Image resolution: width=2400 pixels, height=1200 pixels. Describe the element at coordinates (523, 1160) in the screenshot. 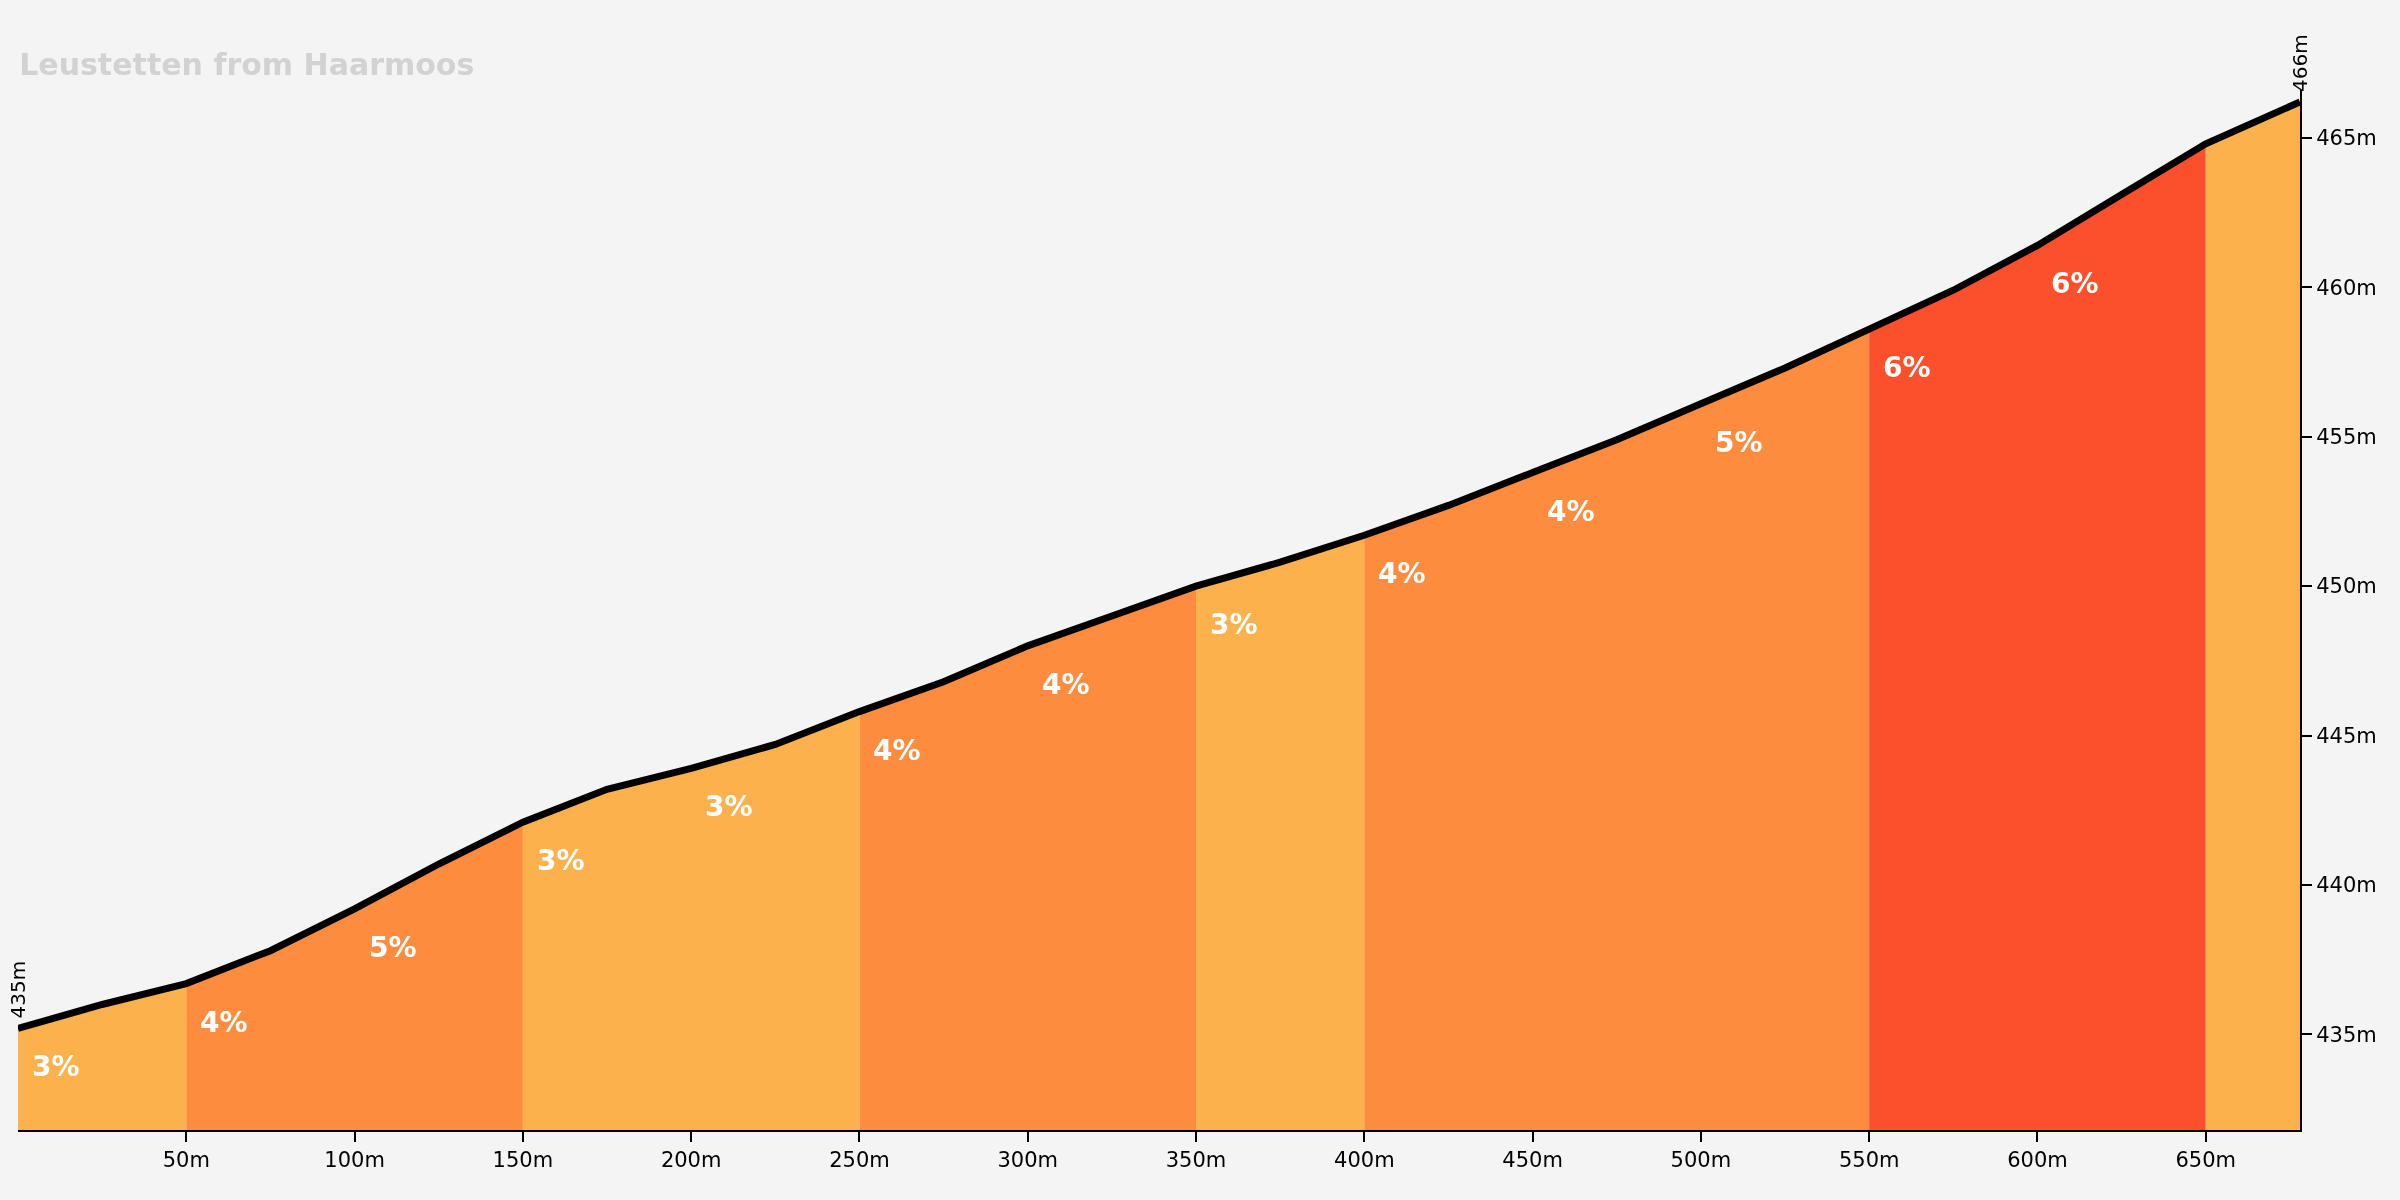

I see `x-tick-label: 150m` at that location.